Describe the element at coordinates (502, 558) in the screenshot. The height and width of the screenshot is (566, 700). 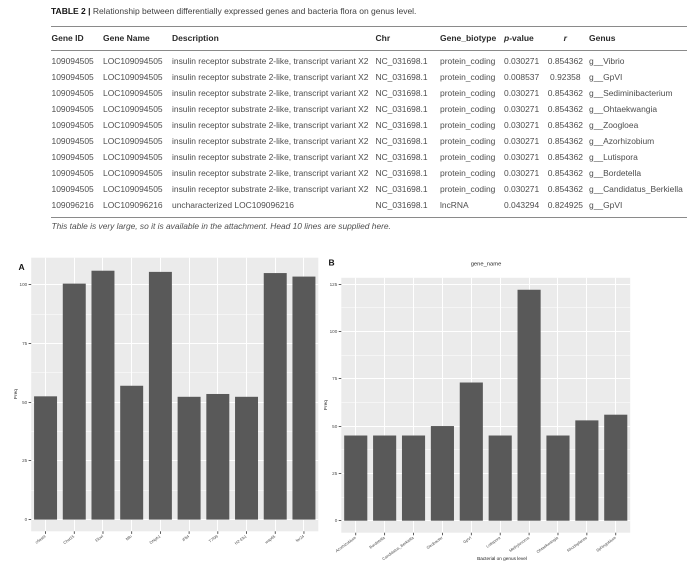
I see `svg-text: Bacterial on genus level` at that location.